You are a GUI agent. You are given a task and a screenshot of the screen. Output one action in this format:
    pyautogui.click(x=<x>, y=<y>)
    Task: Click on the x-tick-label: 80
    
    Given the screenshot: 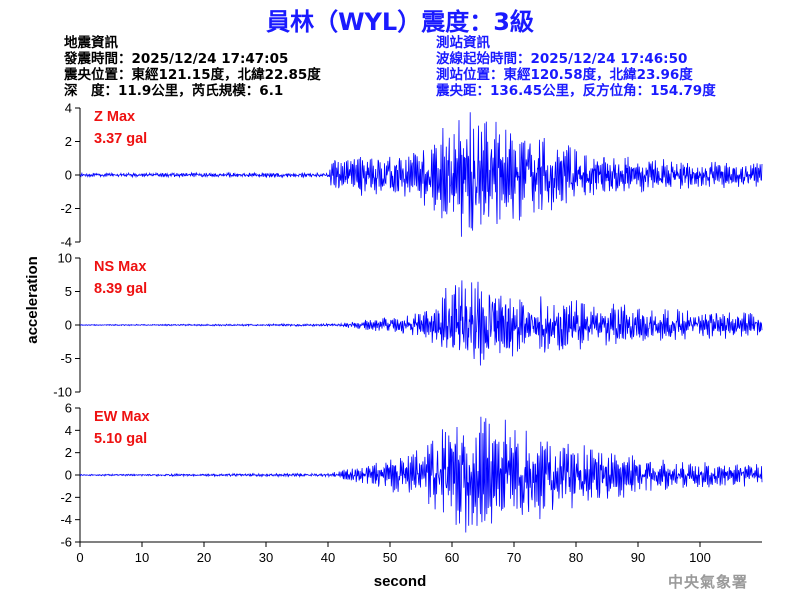 What is the action you would take?
    pyautogui.click(x=576, y=557)
    